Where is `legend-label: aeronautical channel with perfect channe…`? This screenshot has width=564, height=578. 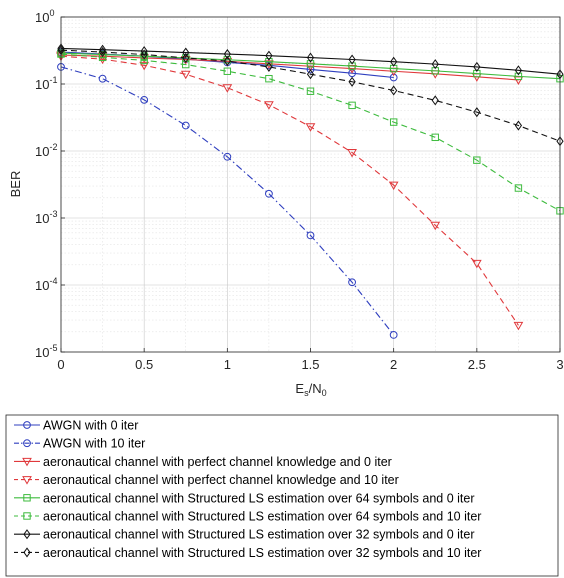 legend-label: aeronautical channel with perfect channe… is located at coordinates (221, 480).